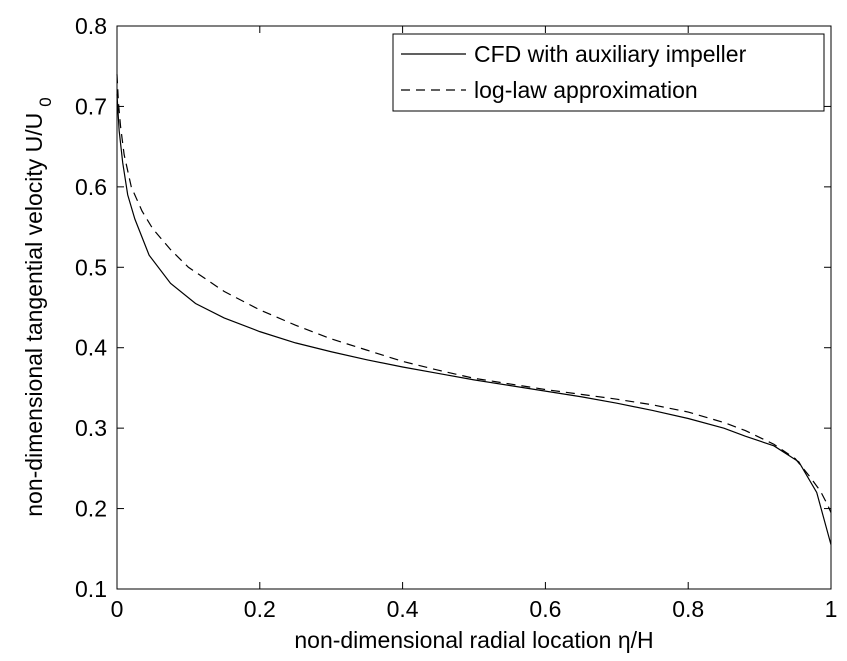  What do you see at coordinates (45, 101) in the screenshot?
I see `y-axis-label-subscript: 0` at bounding box center [45, 101].